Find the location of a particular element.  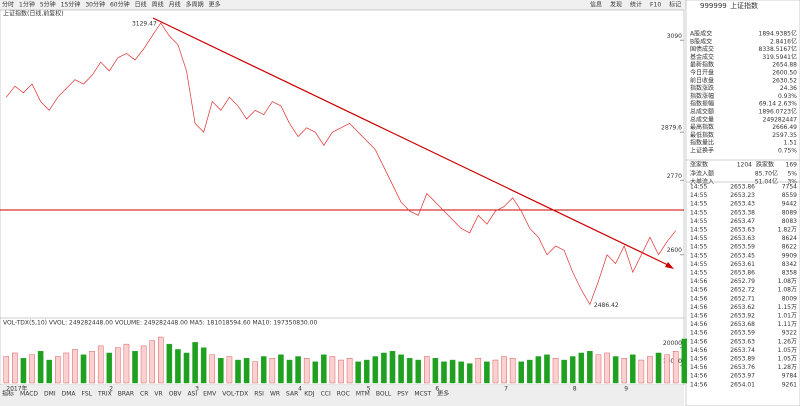

period-button: 分时 is located at coordinates (8, 5).